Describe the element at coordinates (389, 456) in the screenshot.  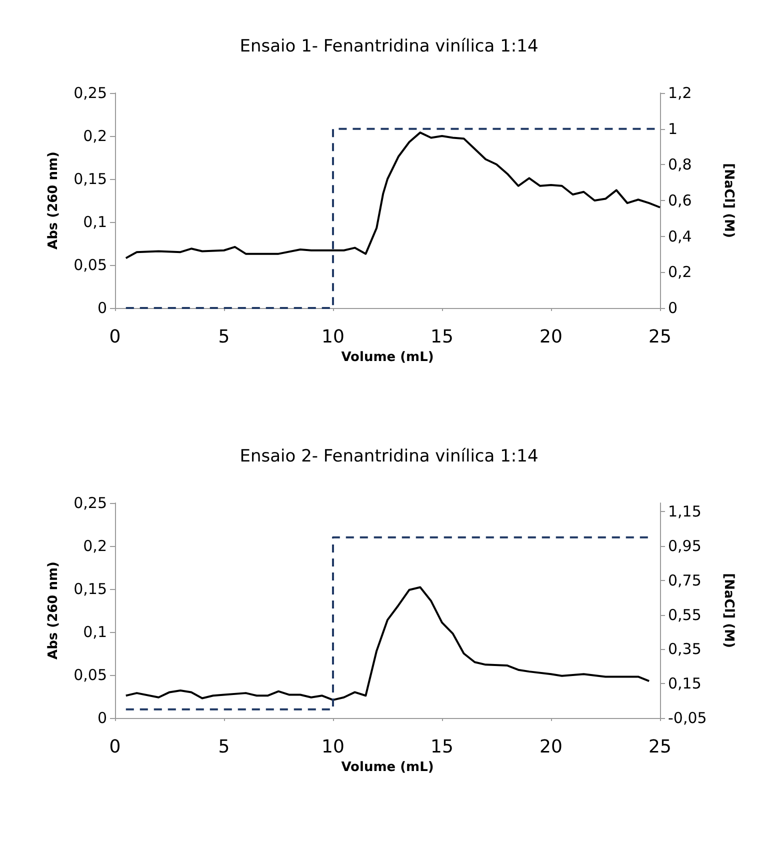
I see `chart-title: Ensaio 2- Fenantridina vinílica 1:14` at that location.